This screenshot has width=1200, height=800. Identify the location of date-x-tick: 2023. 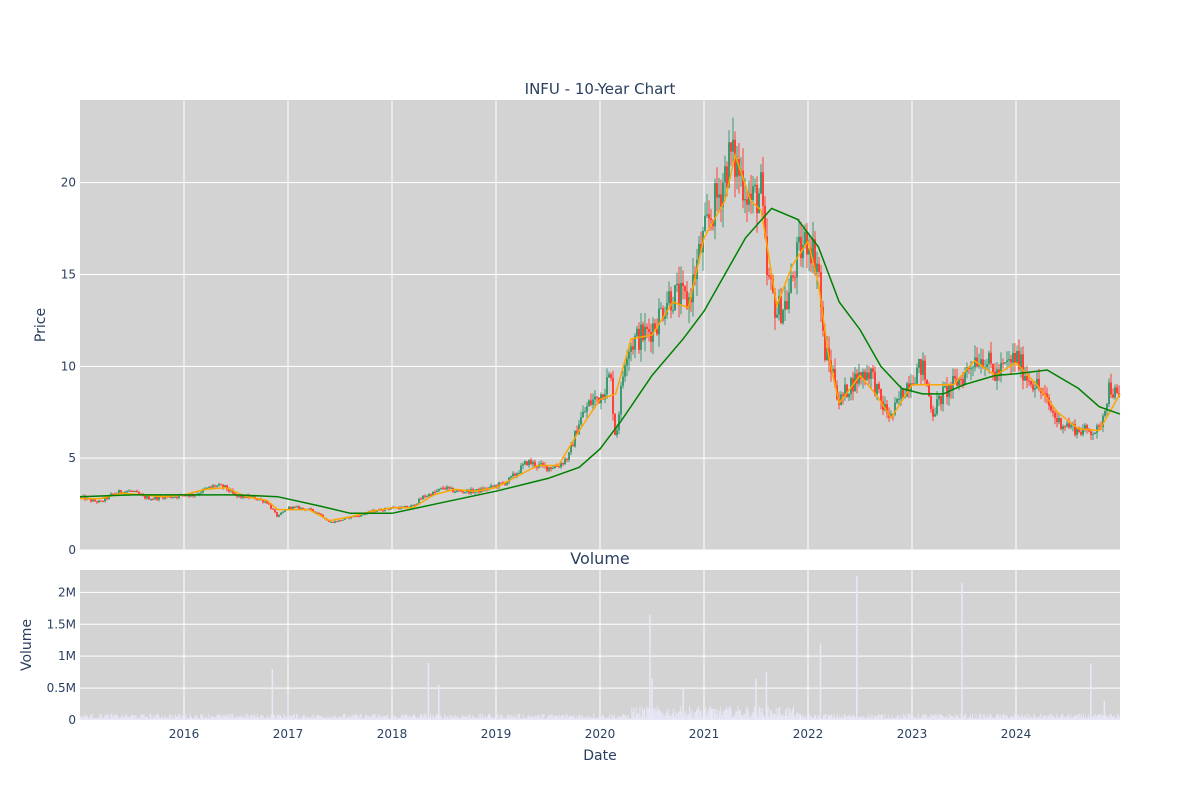
(912, 734).